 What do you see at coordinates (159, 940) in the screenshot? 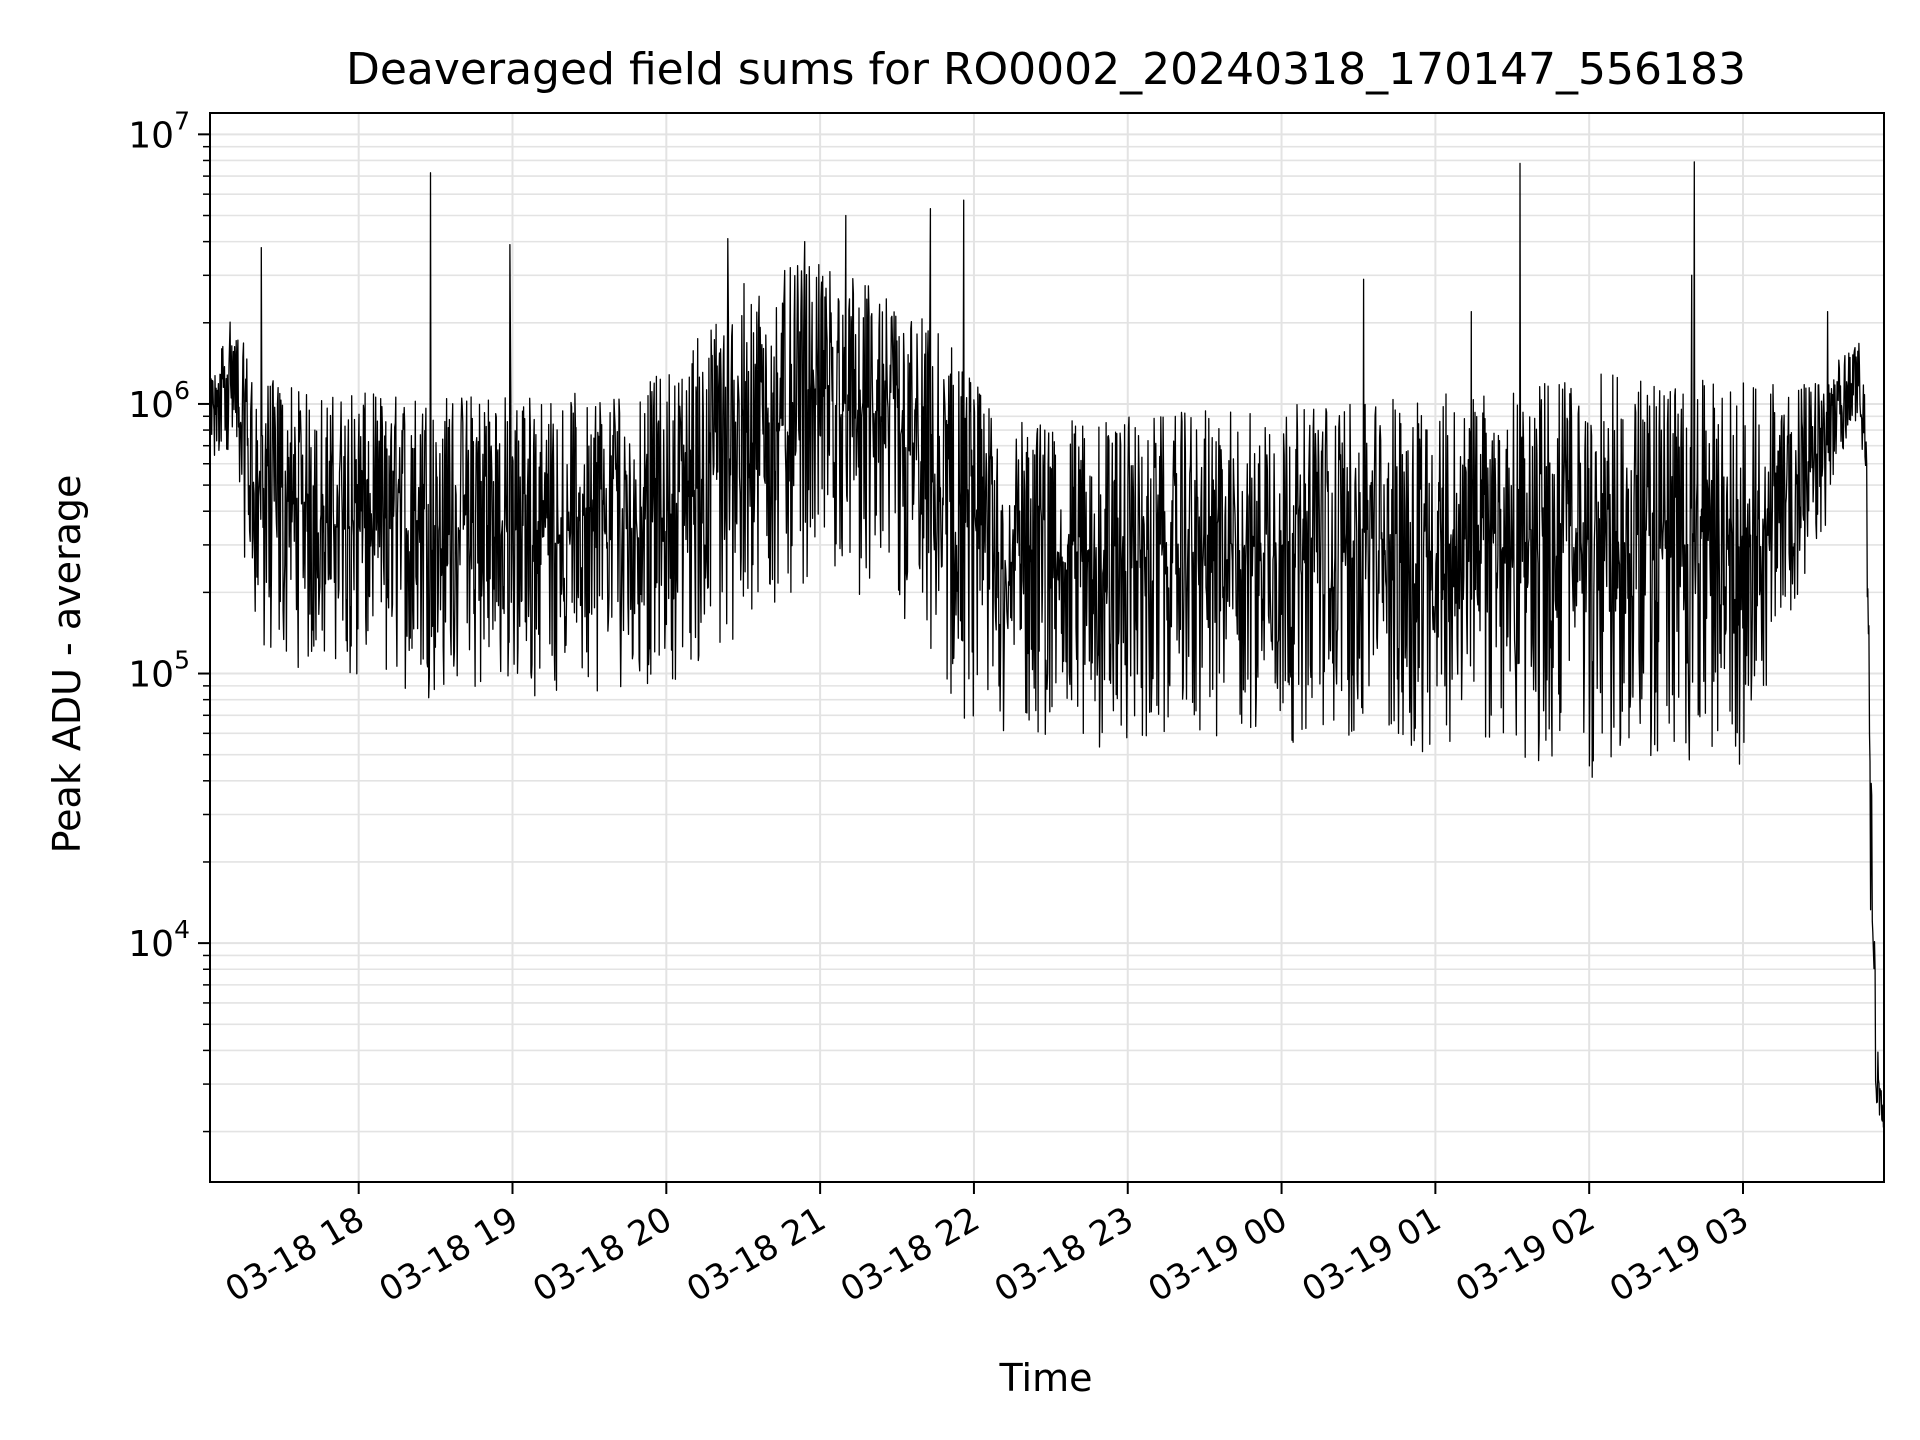
I see `y-tick-label: 10⁴` at bounding box center [159, 940].